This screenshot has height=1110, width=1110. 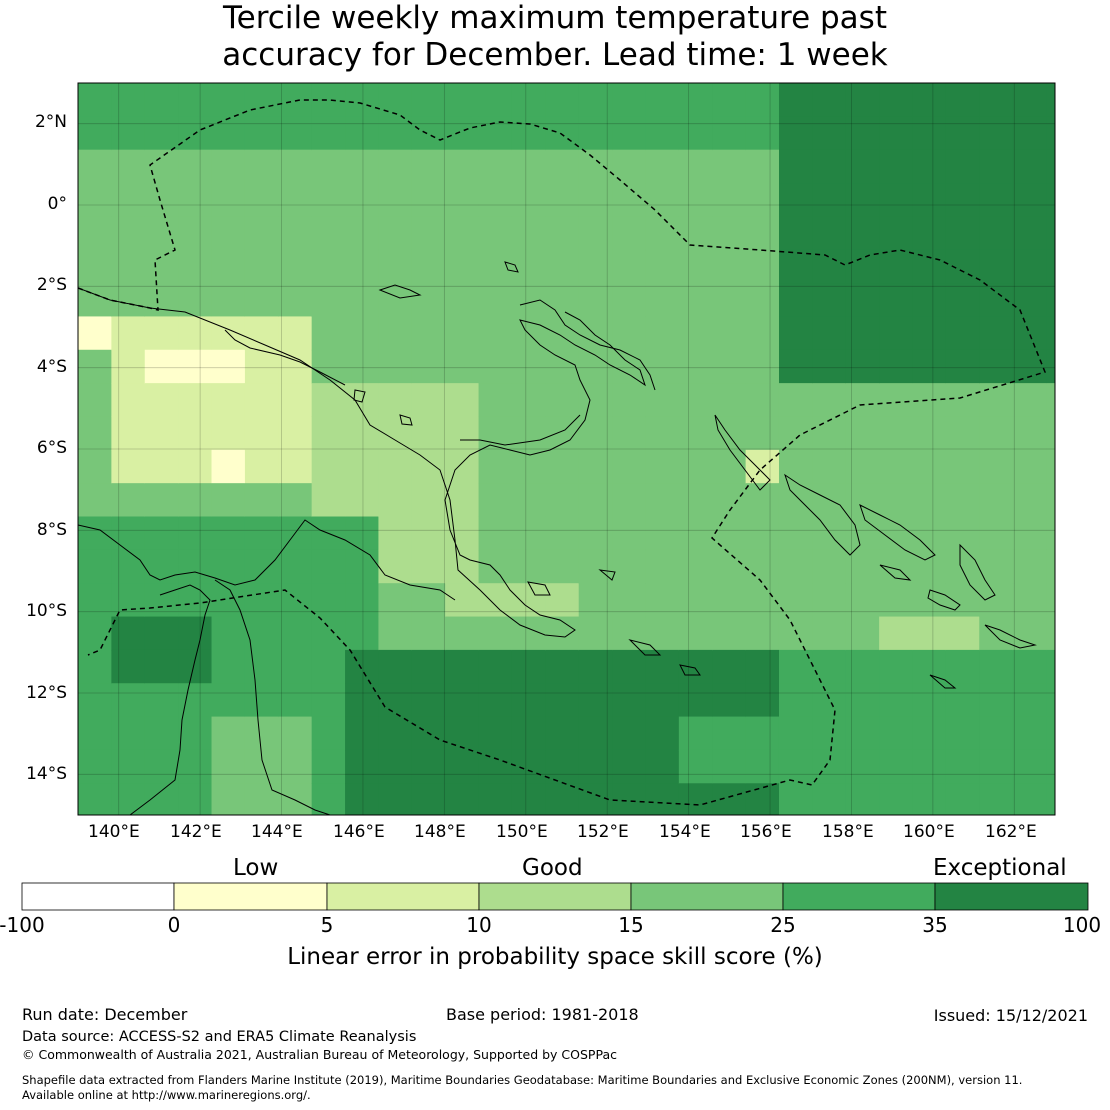 What do you see at coordinates (114, 832) in the screenshot?
I see `lon-label-140: 140°E` at bounding box center [114, 832].